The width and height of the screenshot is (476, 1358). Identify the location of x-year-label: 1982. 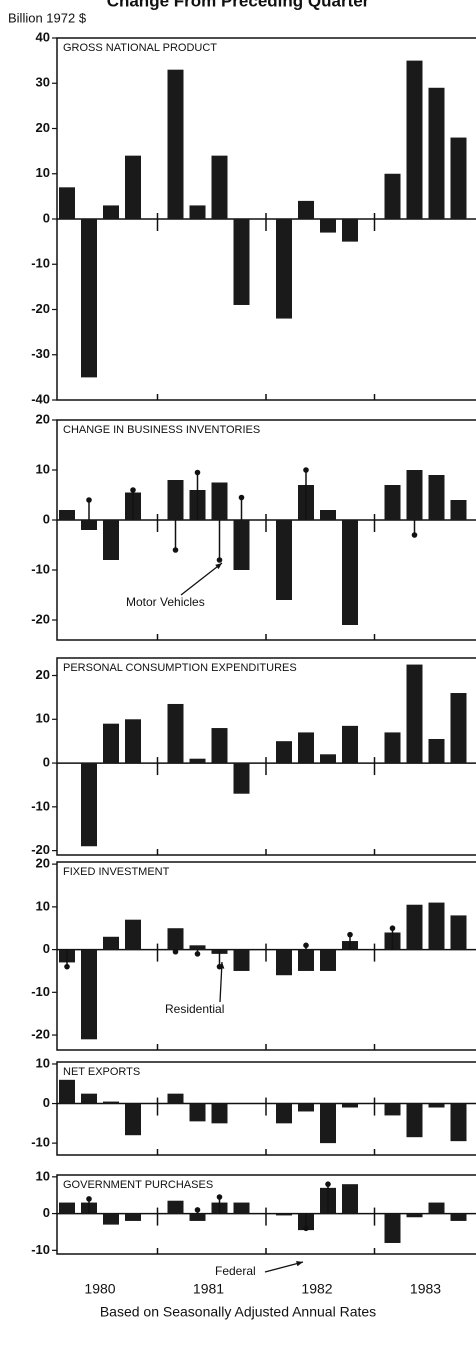
(316, 1289).